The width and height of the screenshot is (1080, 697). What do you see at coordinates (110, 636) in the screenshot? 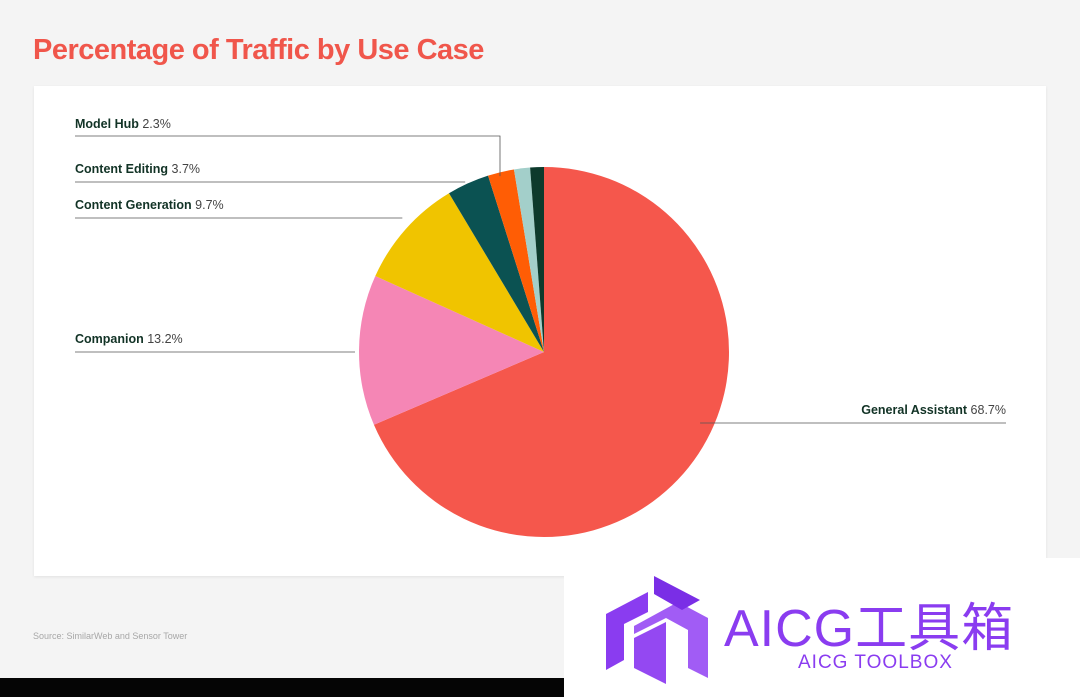
I see `source-note: Source: SimilarWeb and Sensor Tower` at bounding box center [110, 636].